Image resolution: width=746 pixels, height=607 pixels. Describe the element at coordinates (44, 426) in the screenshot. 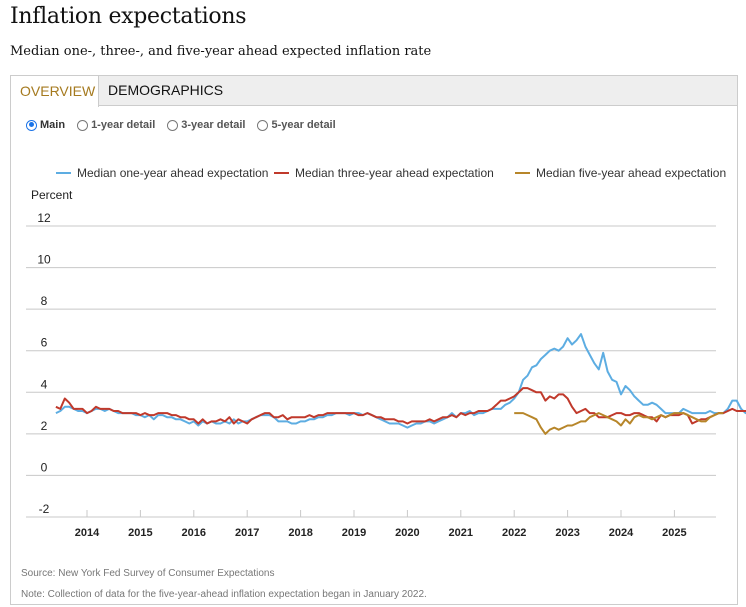

I see `y-tick-label: 2` at that location.